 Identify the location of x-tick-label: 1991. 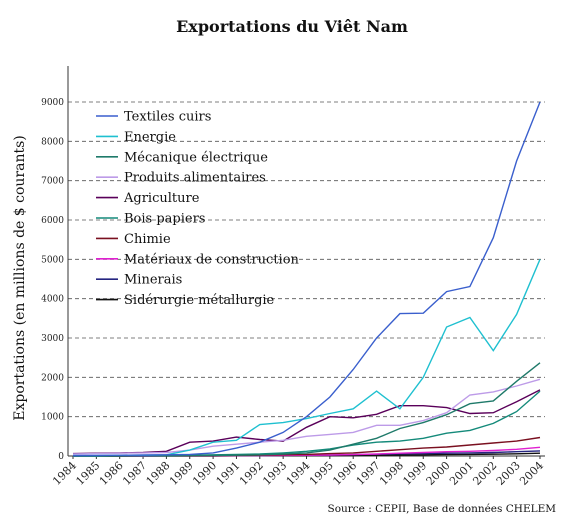
(228, 473).